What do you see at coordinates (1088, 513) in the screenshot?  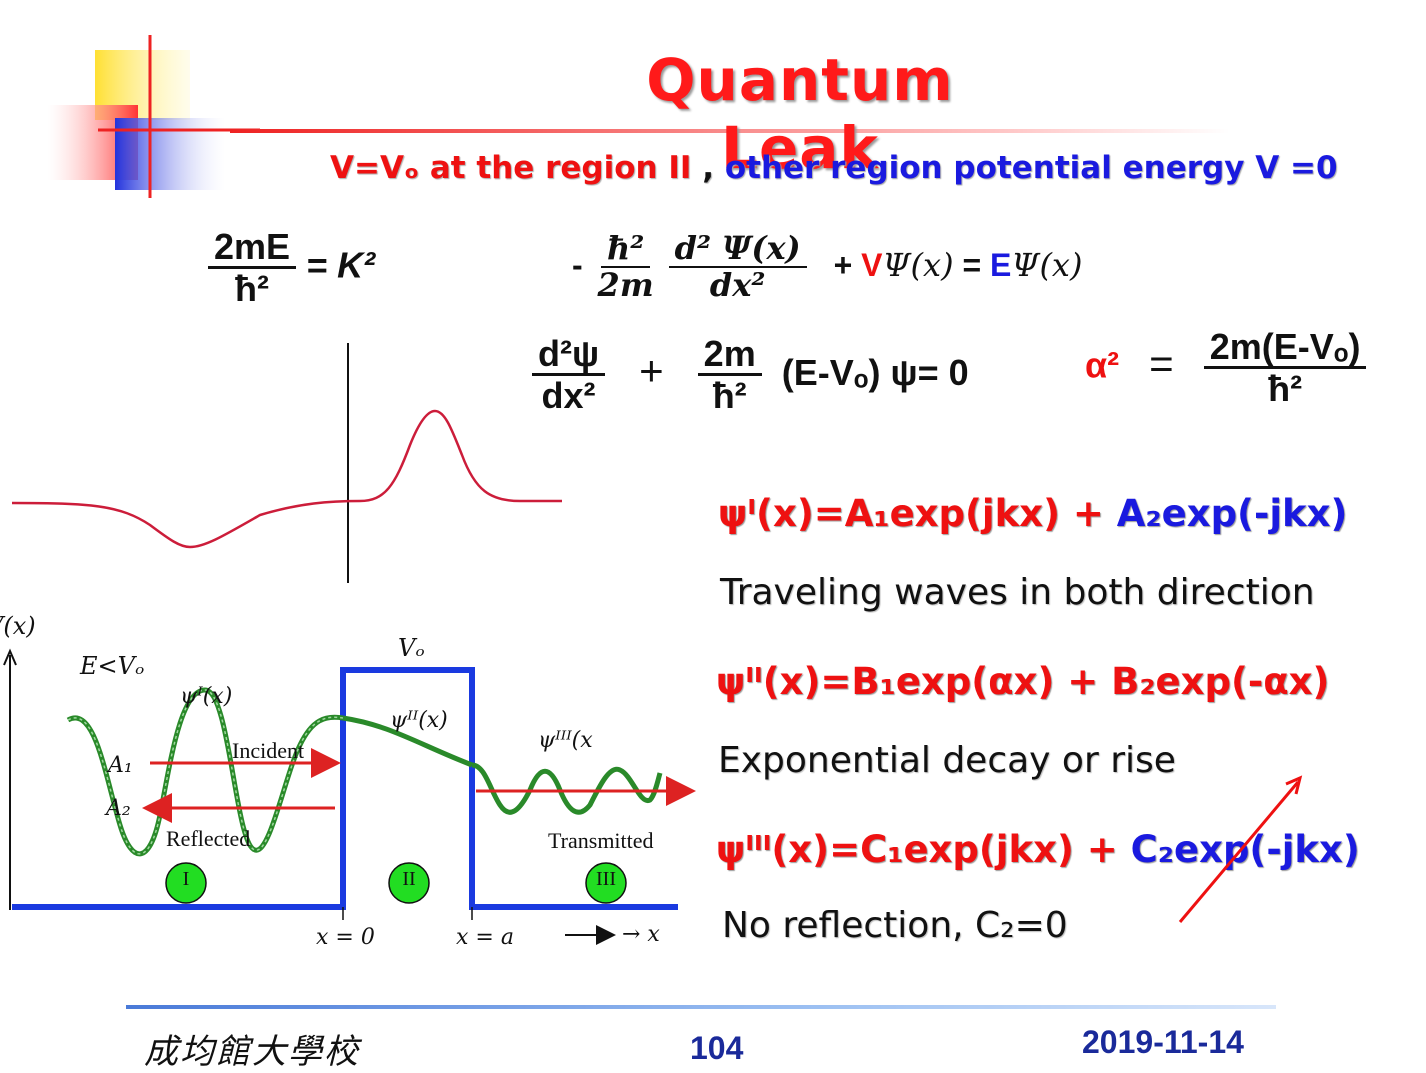 I see `solution-1-plus: +` at bounding box center [1088, 513].